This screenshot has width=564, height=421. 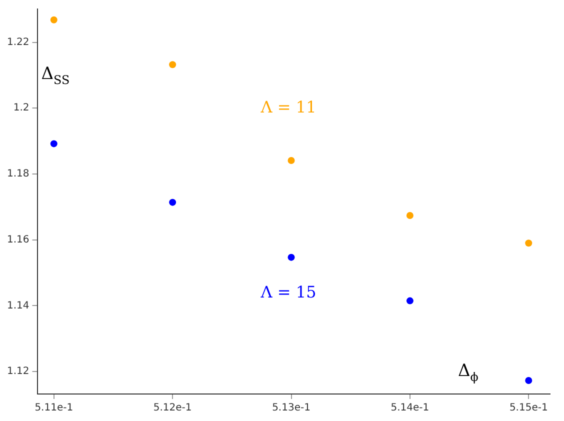 I want to click on x-tick-label: 5.14e-1, so click(x=410, y=408).